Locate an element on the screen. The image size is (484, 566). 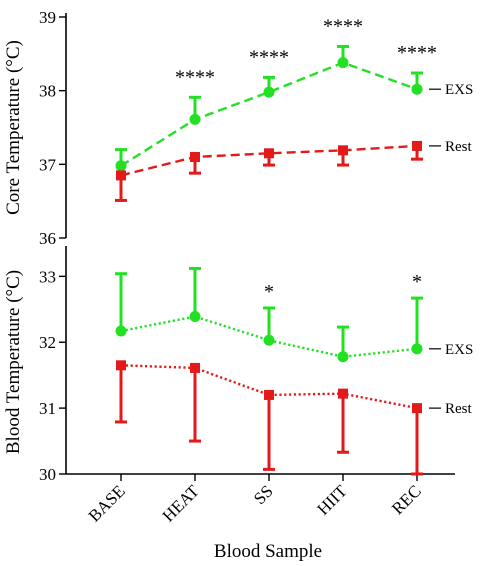
x-axis-title: Blood Sample is located at coordinates (268, 551).